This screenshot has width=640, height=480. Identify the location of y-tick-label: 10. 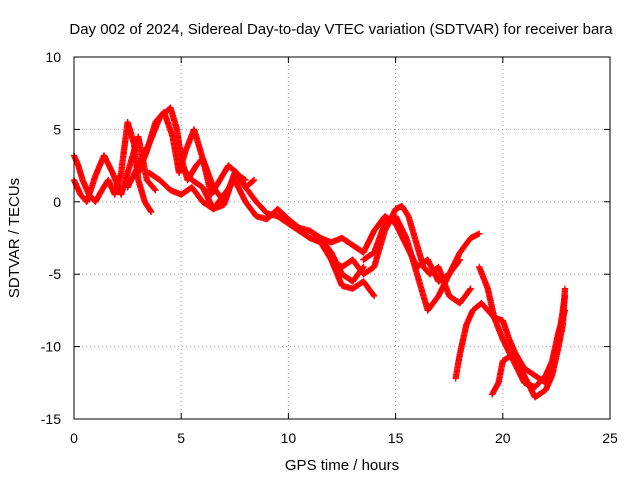
(53, 57).